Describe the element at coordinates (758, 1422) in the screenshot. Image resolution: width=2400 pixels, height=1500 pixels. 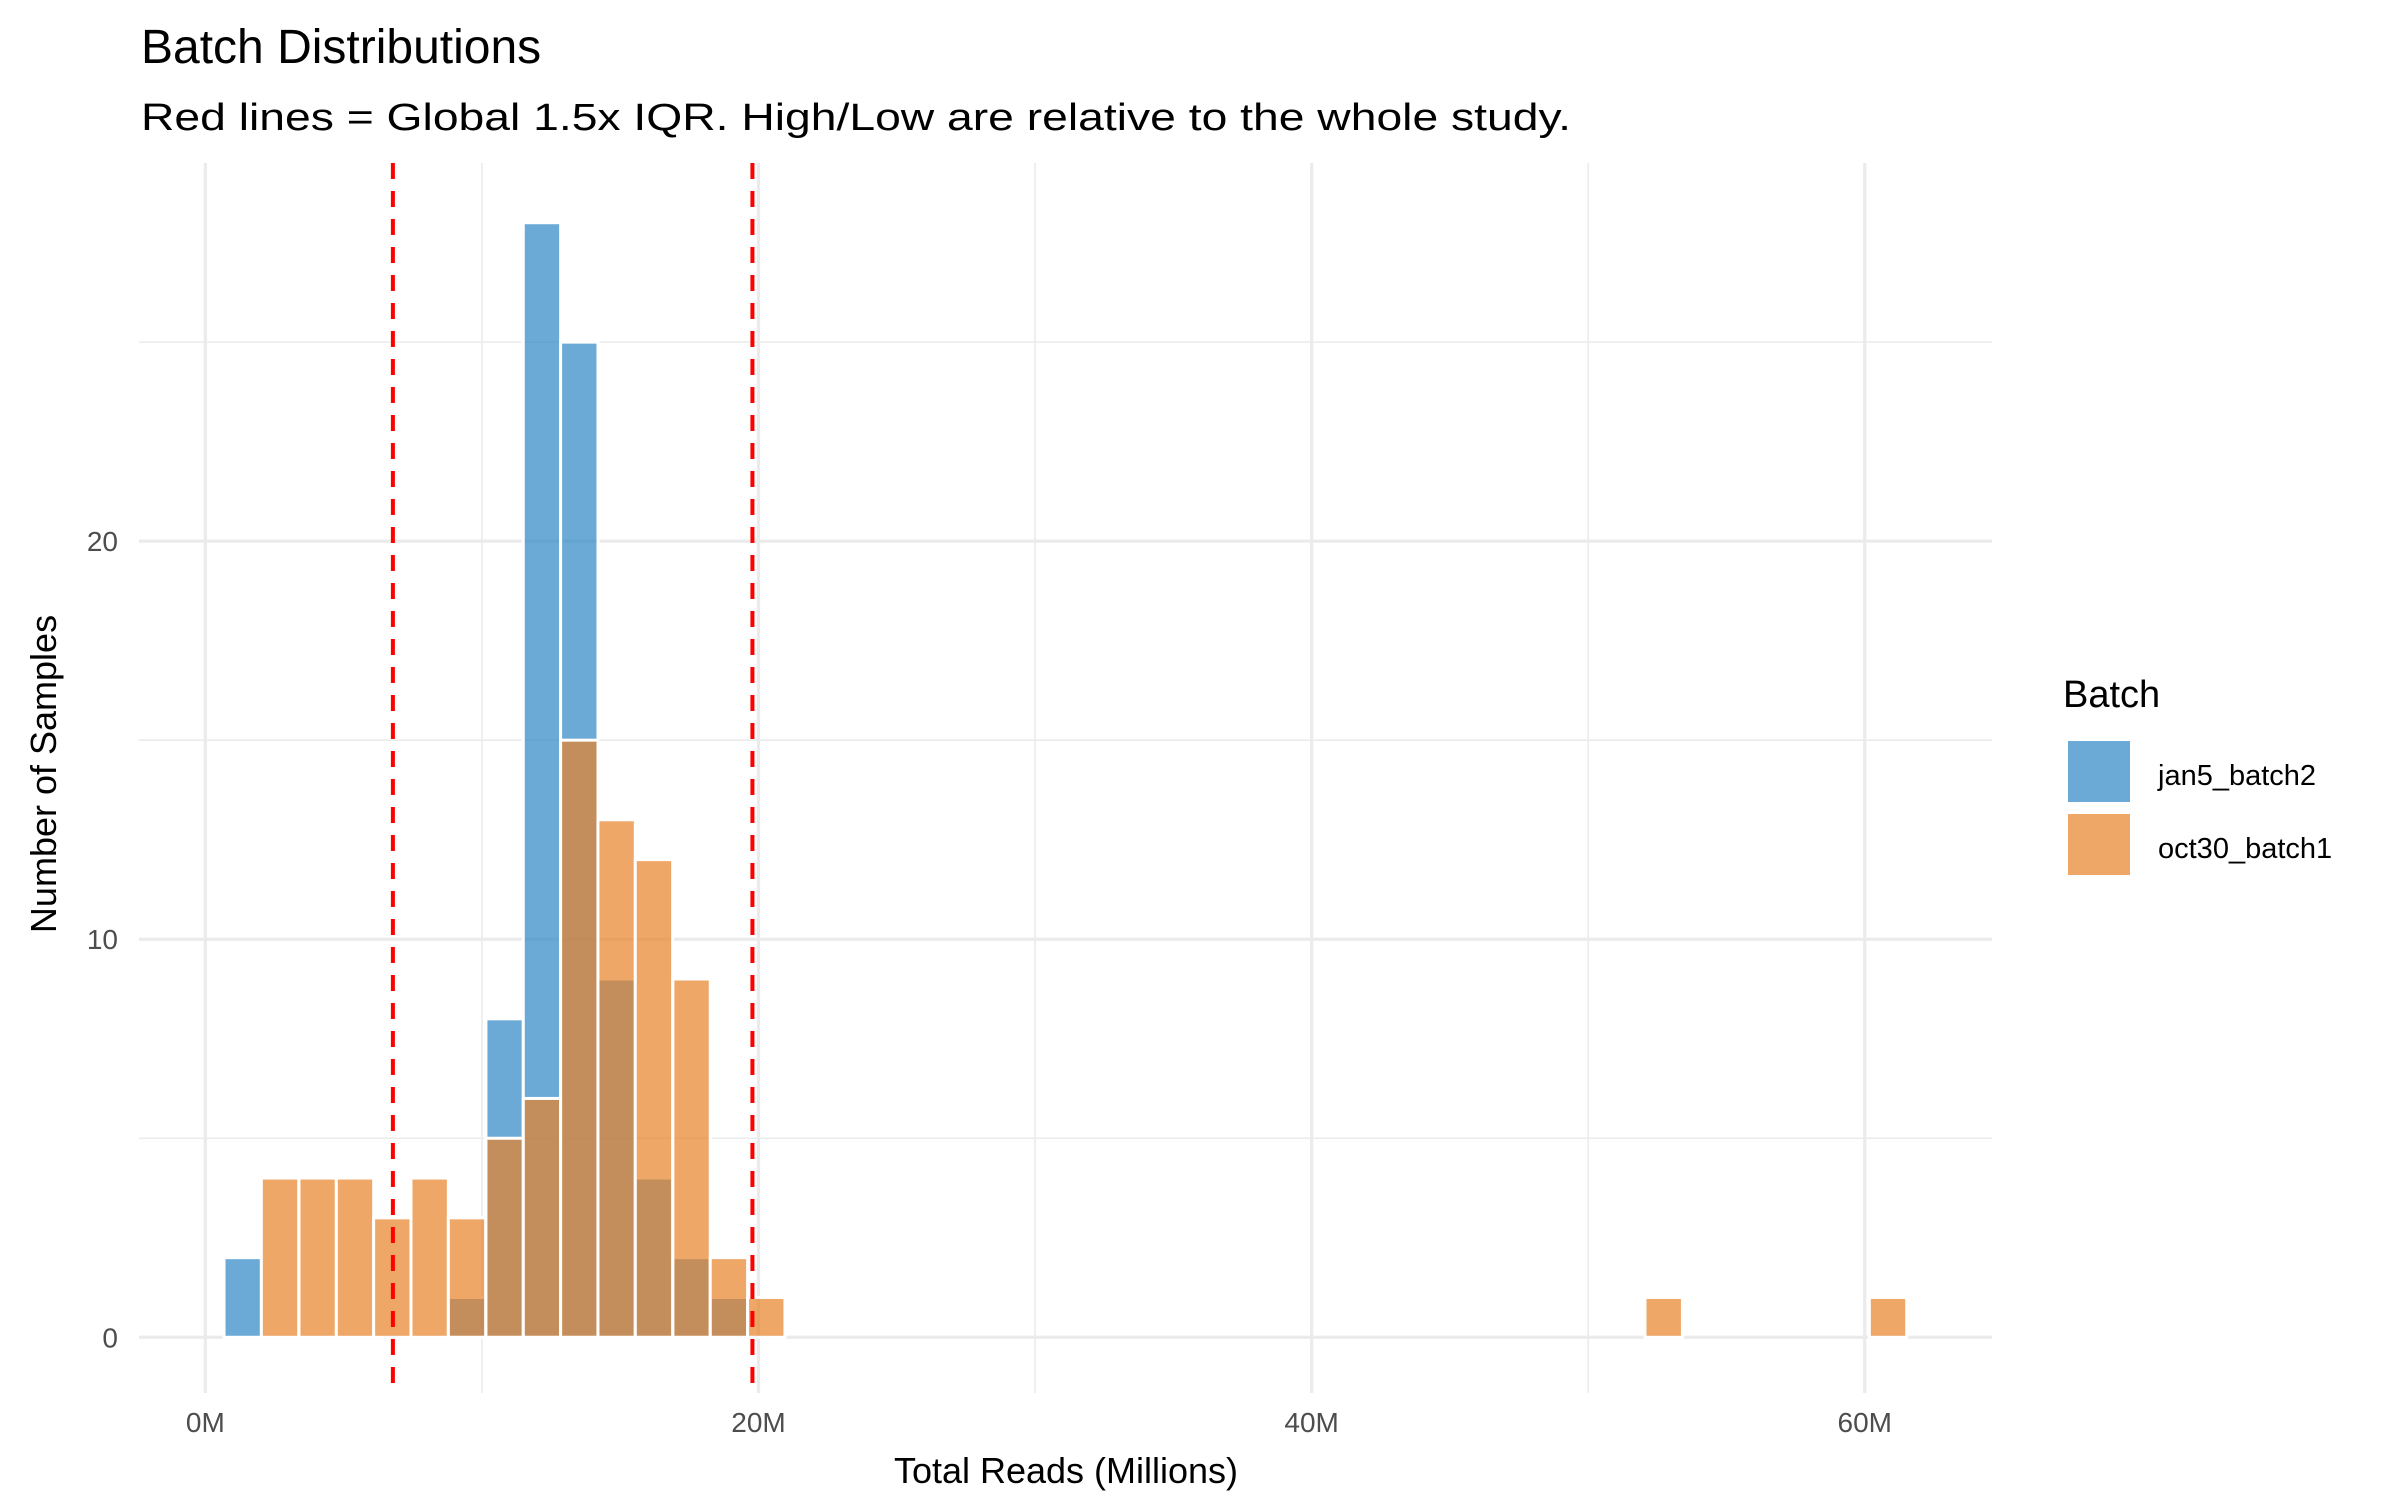
I see `x-tick-label: 20M` at that location.